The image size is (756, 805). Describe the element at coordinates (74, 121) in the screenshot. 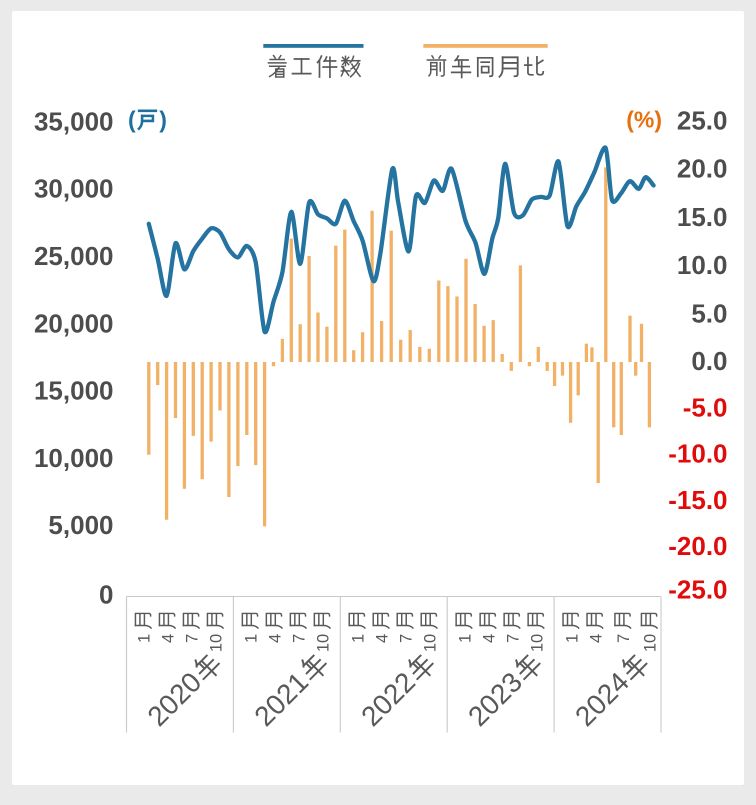

I see `svg-text: 35,000` at that location.